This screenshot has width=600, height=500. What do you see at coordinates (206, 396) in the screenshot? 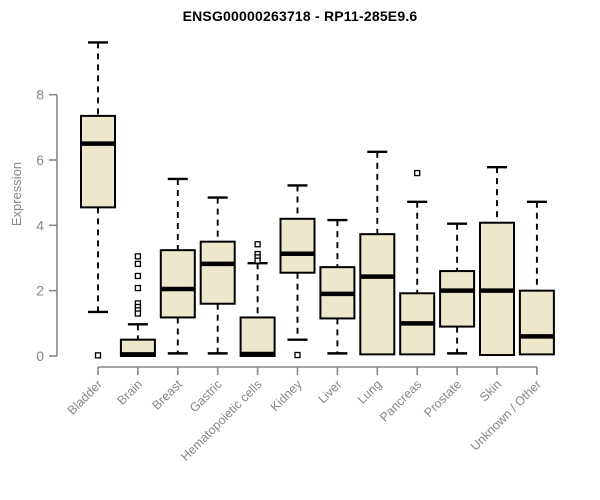
I see `x-tick-label: Gastric` at bounding box center [206, 396].